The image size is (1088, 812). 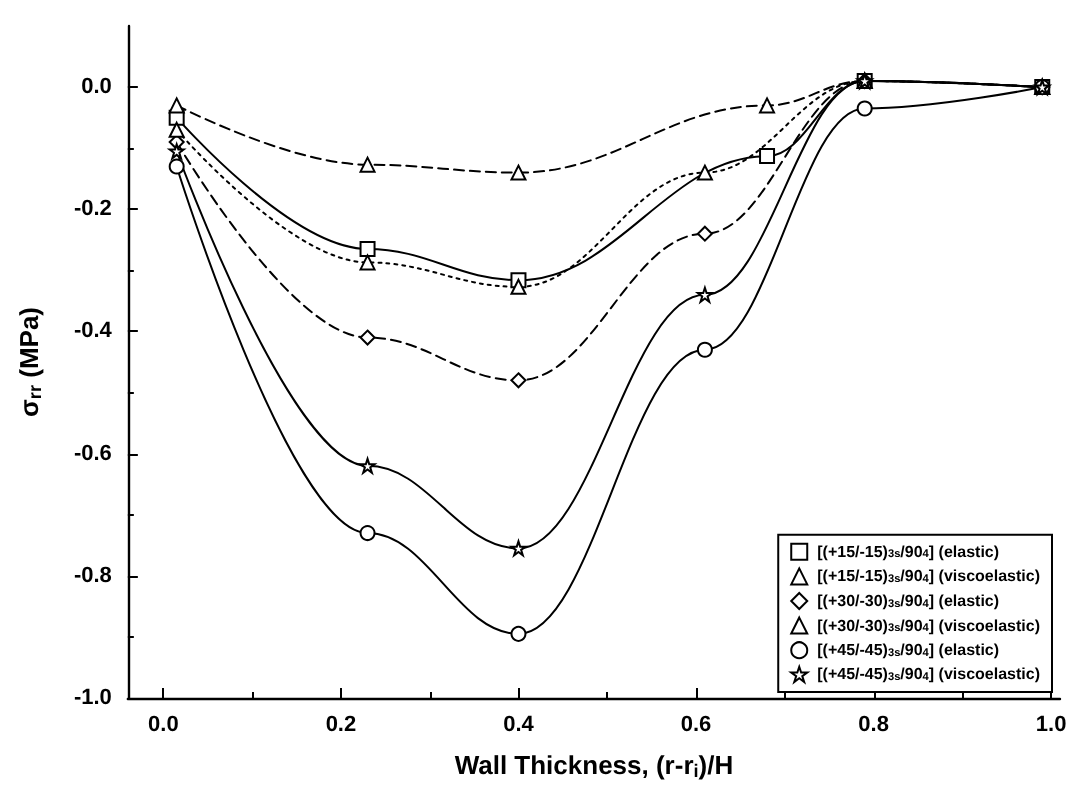 I want to click on y-tick-label: 0.0, so click(x=96, y=87).